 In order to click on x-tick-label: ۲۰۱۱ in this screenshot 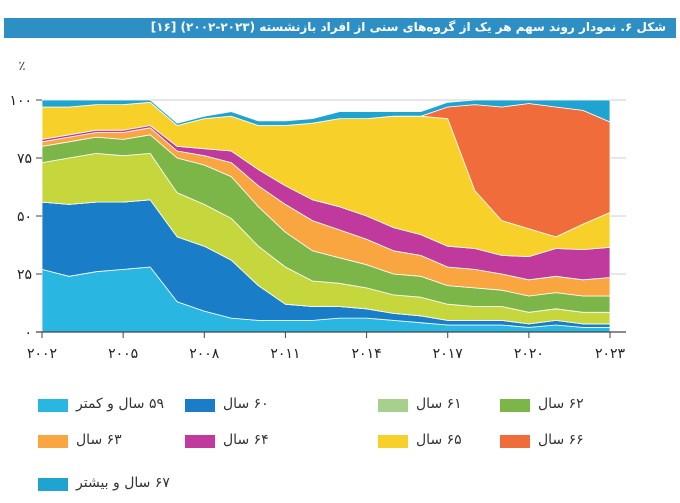, I will do `click(285, 354)`.